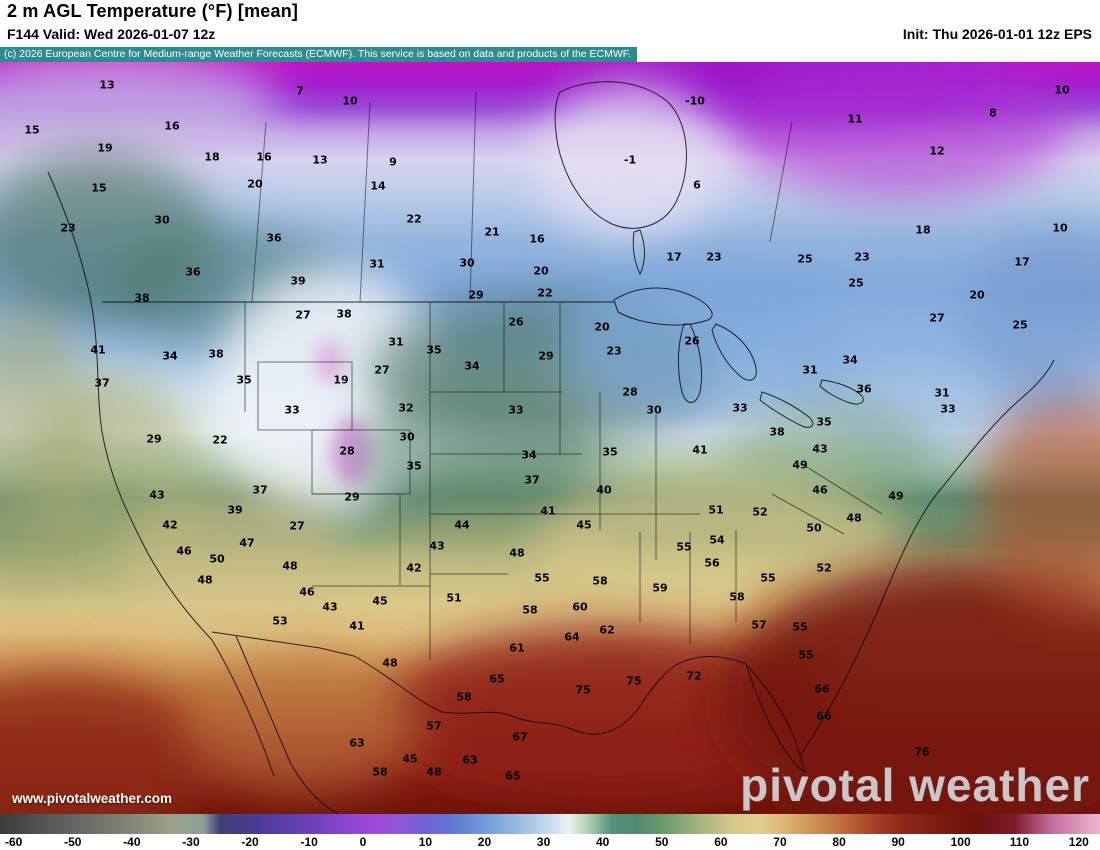 This screenshot has width=1100, height=850. What do you see at coordinates (550, 824) in the screenshot?
I see `colorbar-gradient` at bounding box center [550, 824].